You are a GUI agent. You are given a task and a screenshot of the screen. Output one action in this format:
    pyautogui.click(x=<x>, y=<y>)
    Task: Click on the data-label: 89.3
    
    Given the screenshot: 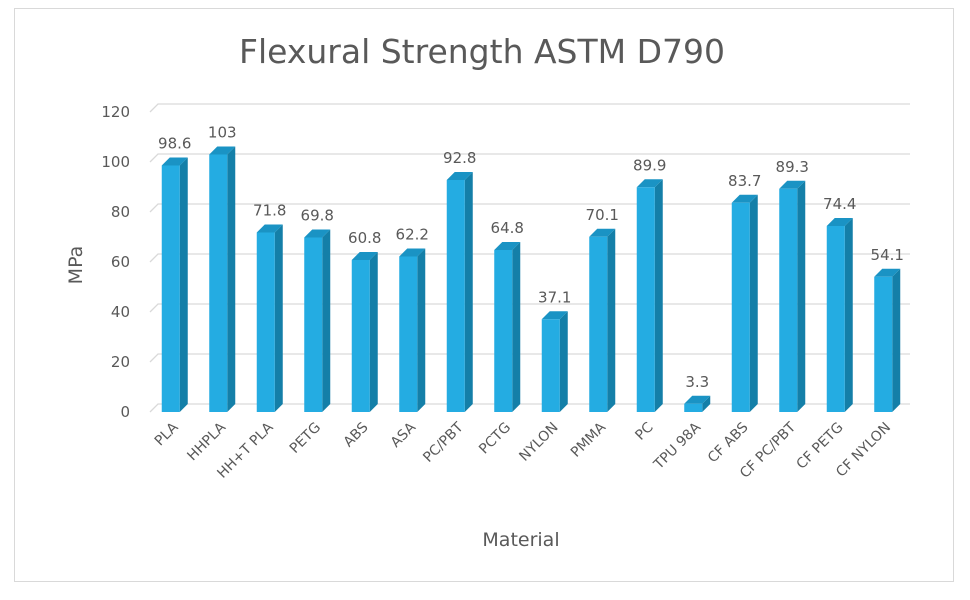 What is the action you would take?
    pyautogui.click(x=792, y=167)
    